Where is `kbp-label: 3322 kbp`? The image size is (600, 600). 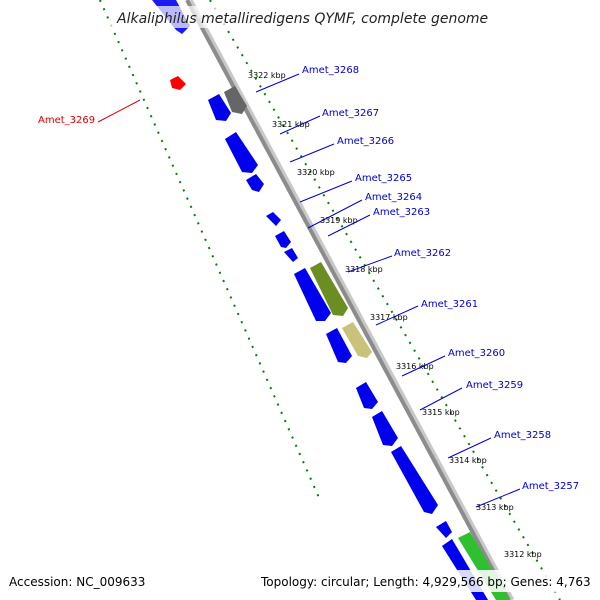 kbp-label: 3322 kbp is located at coordinates (267, 75).